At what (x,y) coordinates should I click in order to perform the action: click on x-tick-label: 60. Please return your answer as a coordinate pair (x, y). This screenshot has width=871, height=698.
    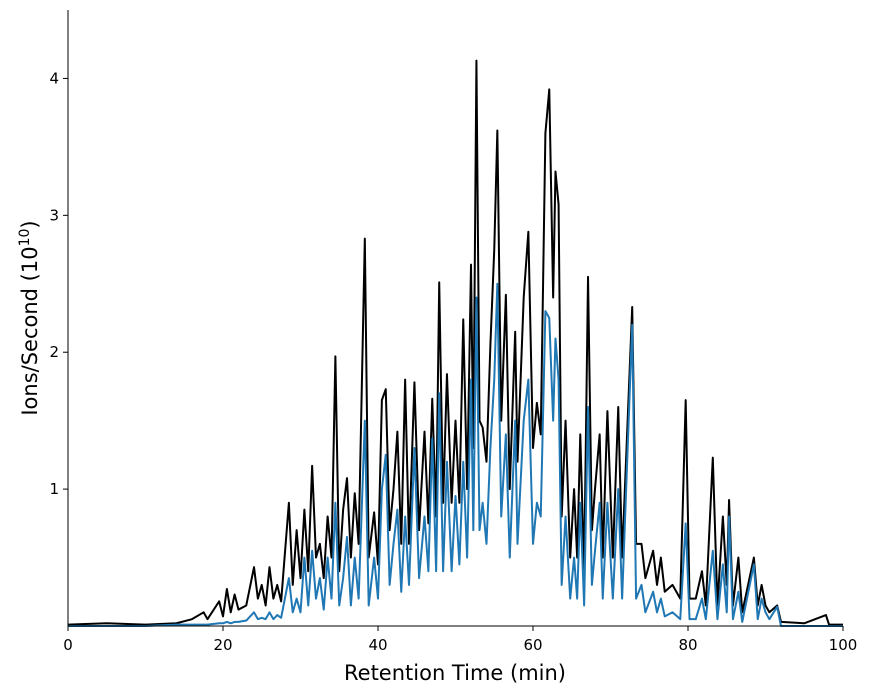
    Looking at the image, I should click on (532, 645).